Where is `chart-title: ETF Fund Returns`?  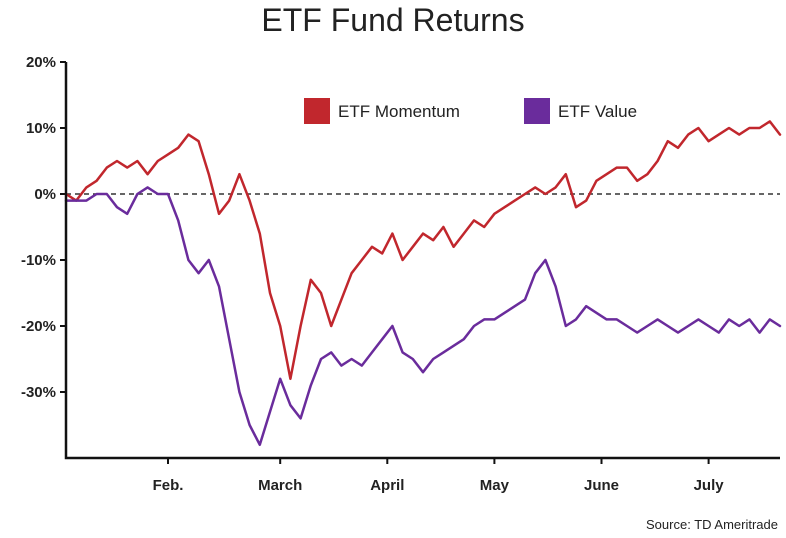 chart-title: ETF Fund Returns is located at coordinates (393, 20).